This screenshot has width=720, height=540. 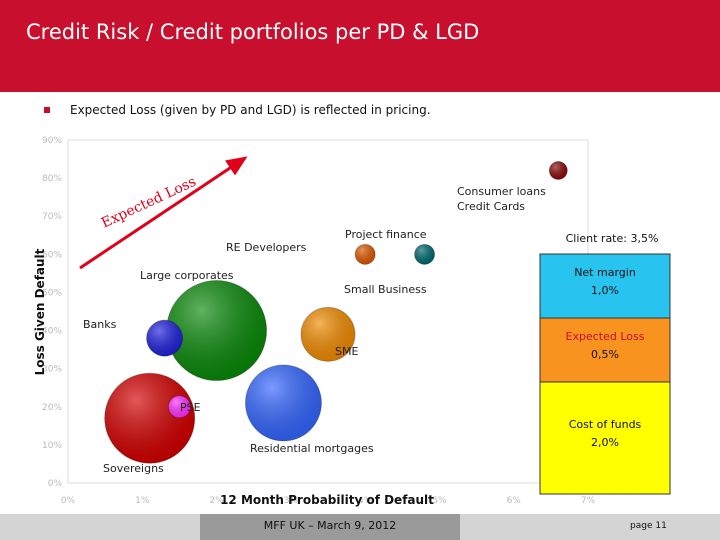 What do you see at coordinates (52, 446) in the screenshot?
I see `y-tick-label: 10%` at bounding box center [52, 446].